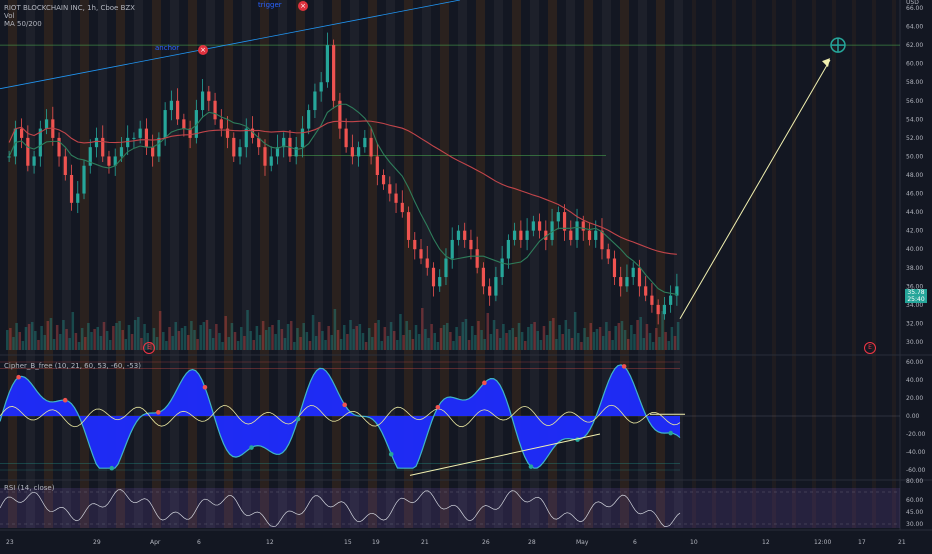 The image size is (932, 554). What do you see at coordinates (203, 50) in the screenshot?
I see `anchor-close-icon: ×` at bounding box center [203, 50].